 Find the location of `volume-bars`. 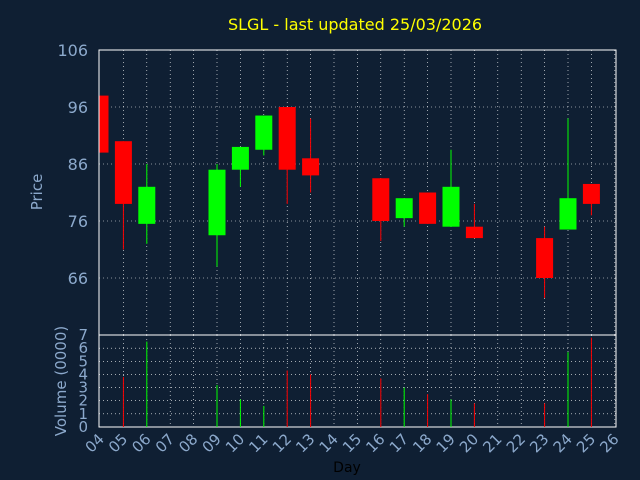

volume-bars is located at coordinates (357, 382).